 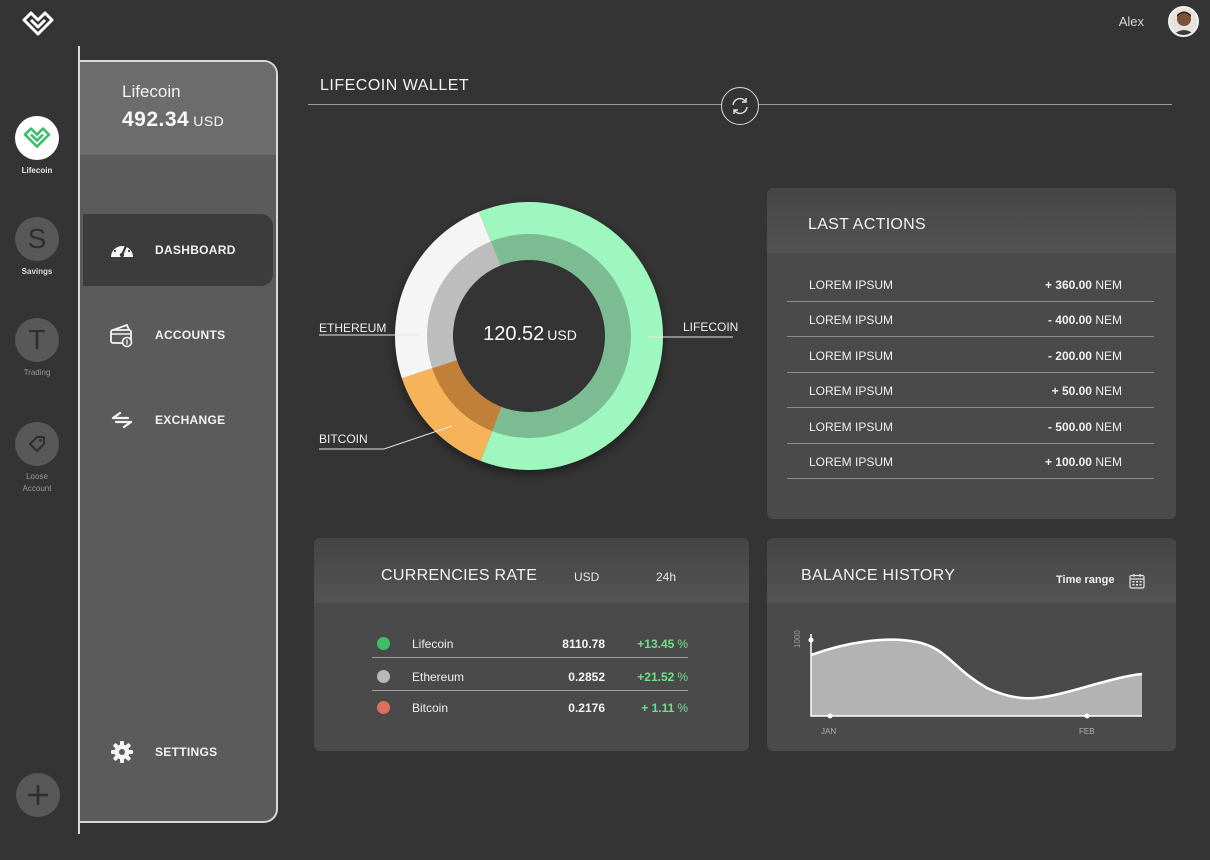 What do you see at coordinates (79, 440) in the screenshot?
I see `rail-divider` at bounding box center [79, 440].